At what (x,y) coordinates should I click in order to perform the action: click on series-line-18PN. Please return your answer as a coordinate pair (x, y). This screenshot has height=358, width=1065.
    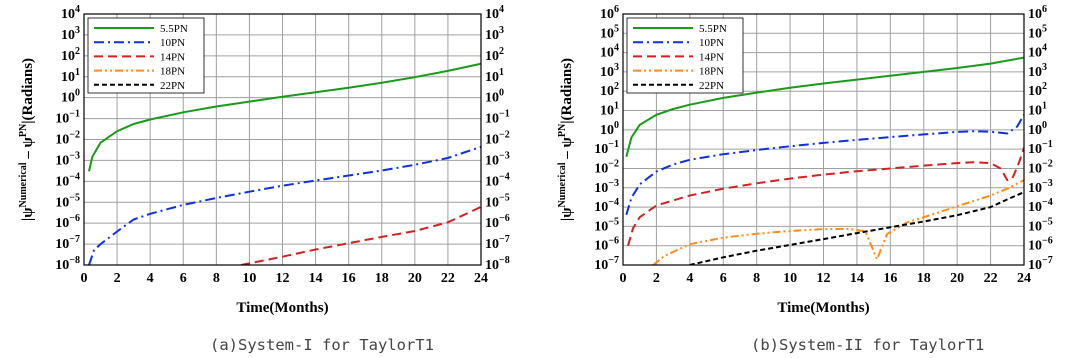
    Looking at the image, I should click on (838, 222).